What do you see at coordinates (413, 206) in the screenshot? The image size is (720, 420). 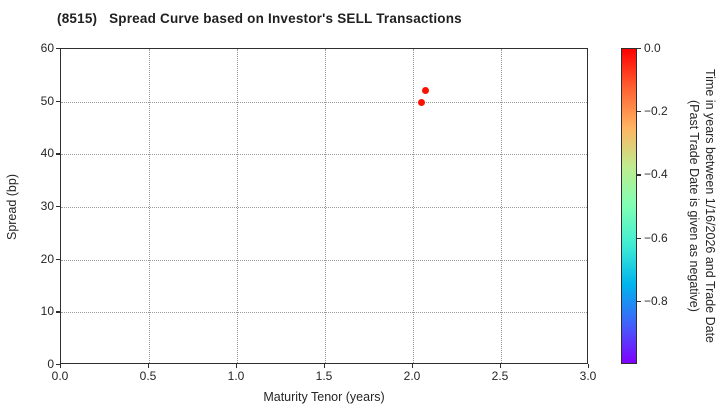 I see `gridline-x-2.0` at bounding box center [413, 206].